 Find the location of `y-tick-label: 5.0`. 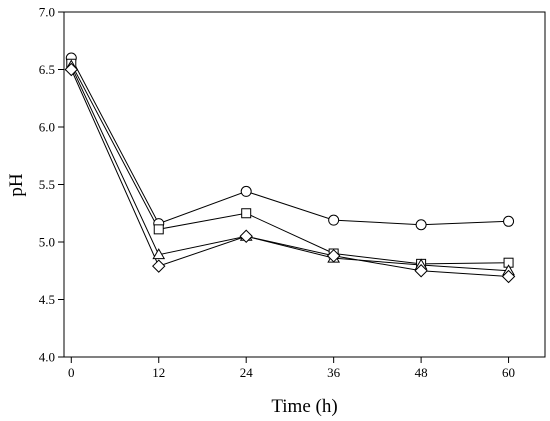

y-tick-label: 5.0 is located at coordinates (47, 242).